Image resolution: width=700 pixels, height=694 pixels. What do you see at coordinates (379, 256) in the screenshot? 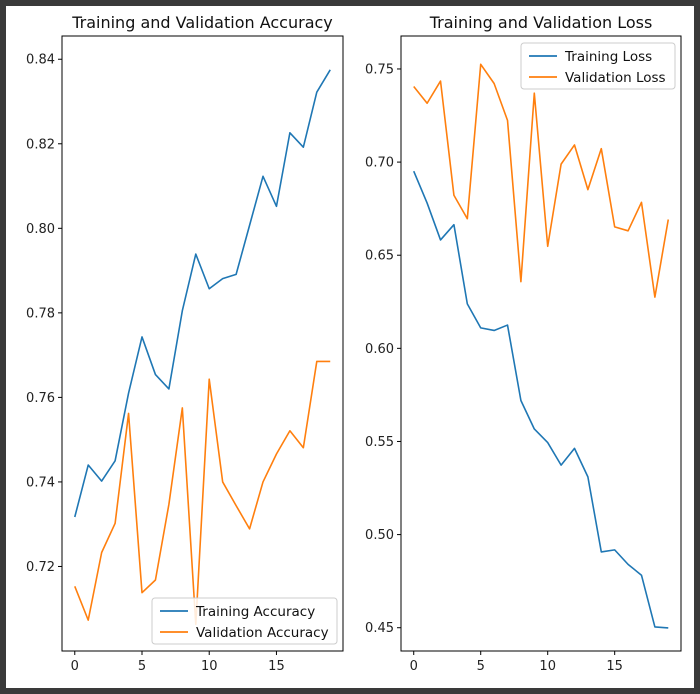
I see `y-tick-label: 0.65` at bounding box center [379, 256].